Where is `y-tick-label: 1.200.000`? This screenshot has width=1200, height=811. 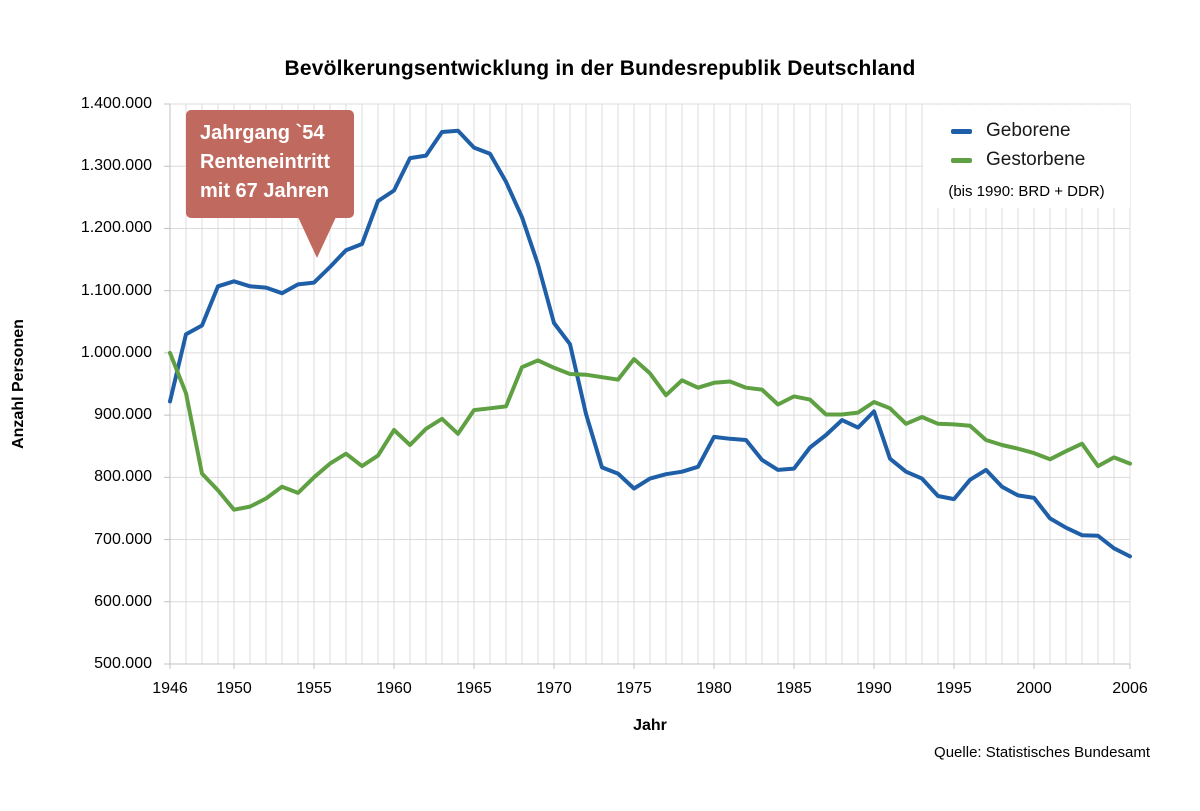
y-tick-label: 1.200.000 is located at coordinates (116, 228).